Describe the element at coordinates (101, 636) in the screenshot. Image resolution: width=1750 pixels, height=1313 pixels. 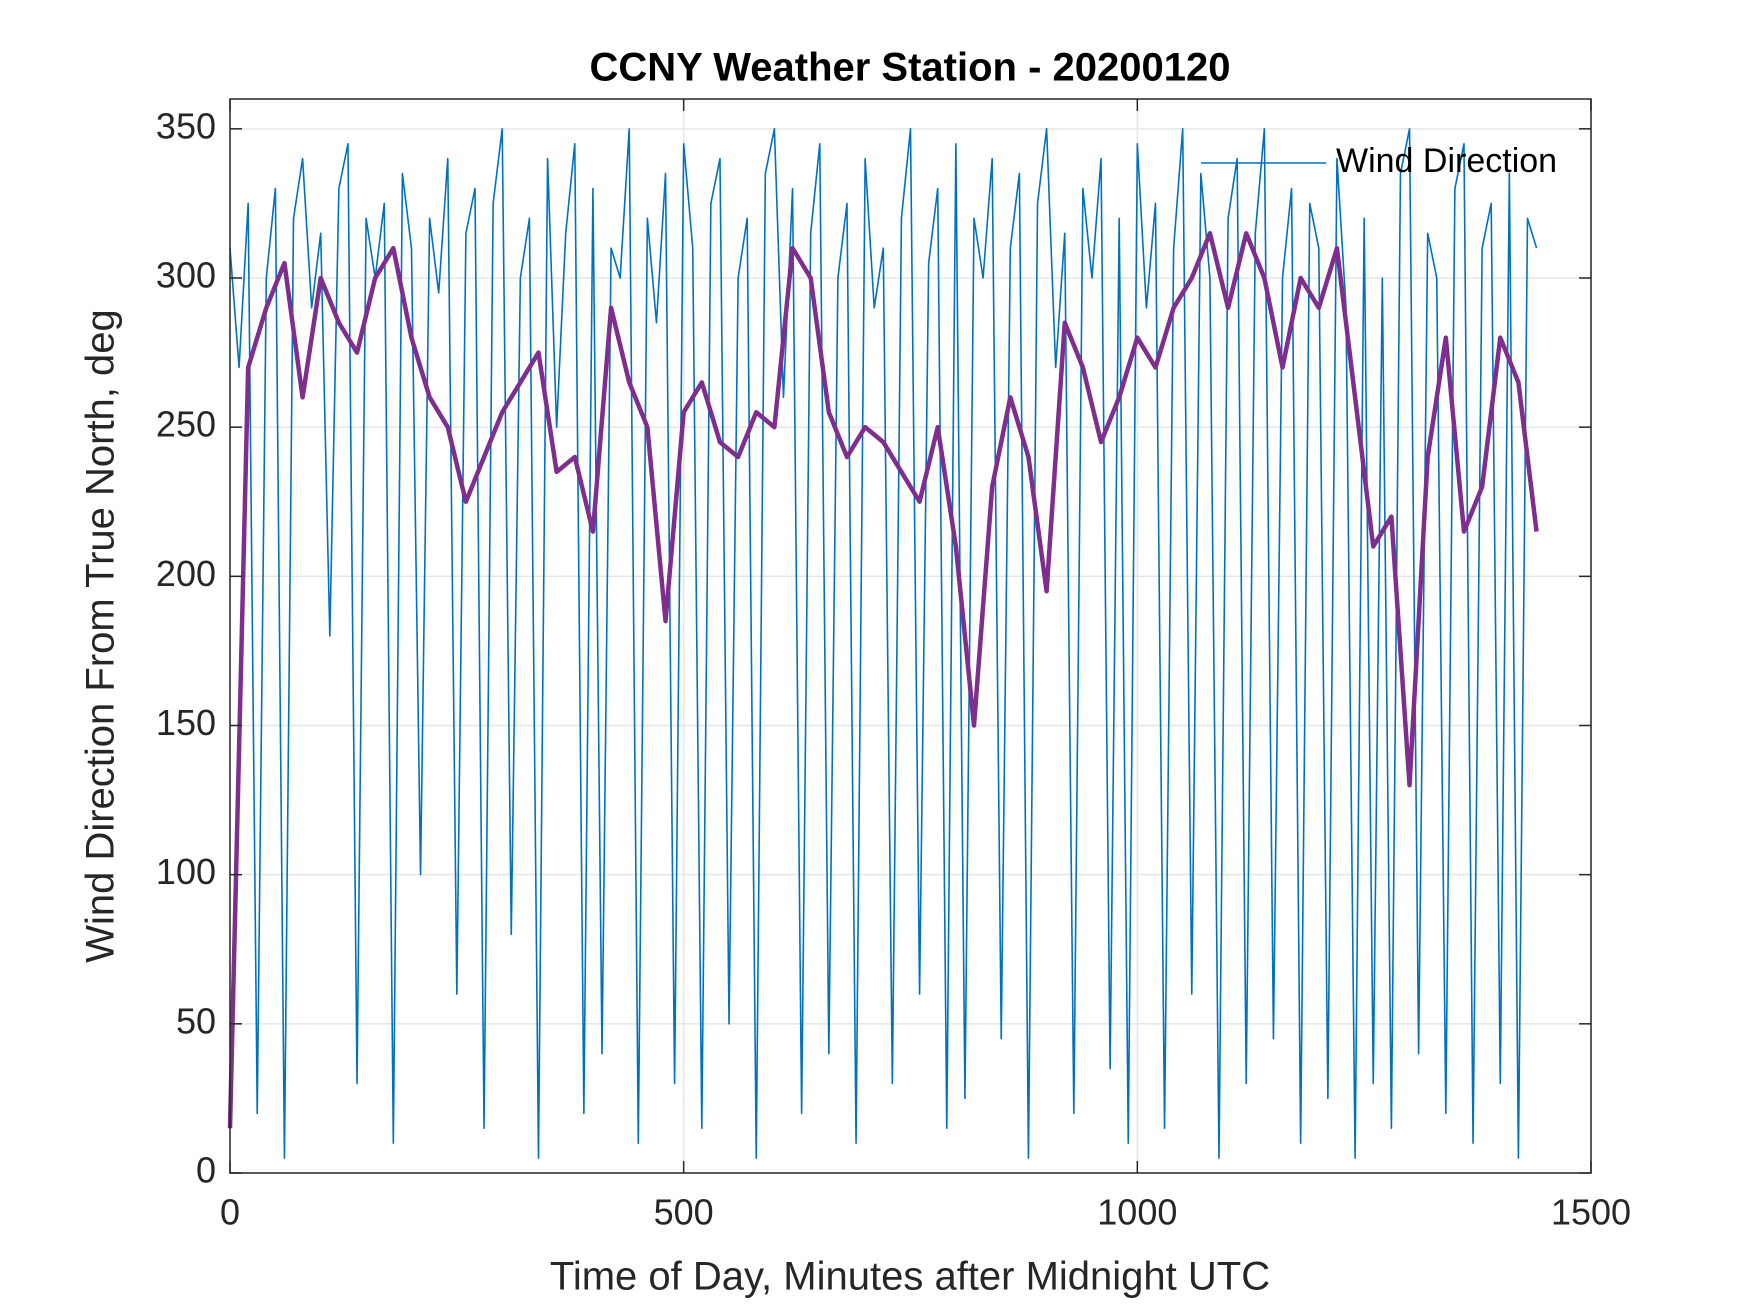
I see `y-axis-label: Wind Direction From True North, deg` at that location.